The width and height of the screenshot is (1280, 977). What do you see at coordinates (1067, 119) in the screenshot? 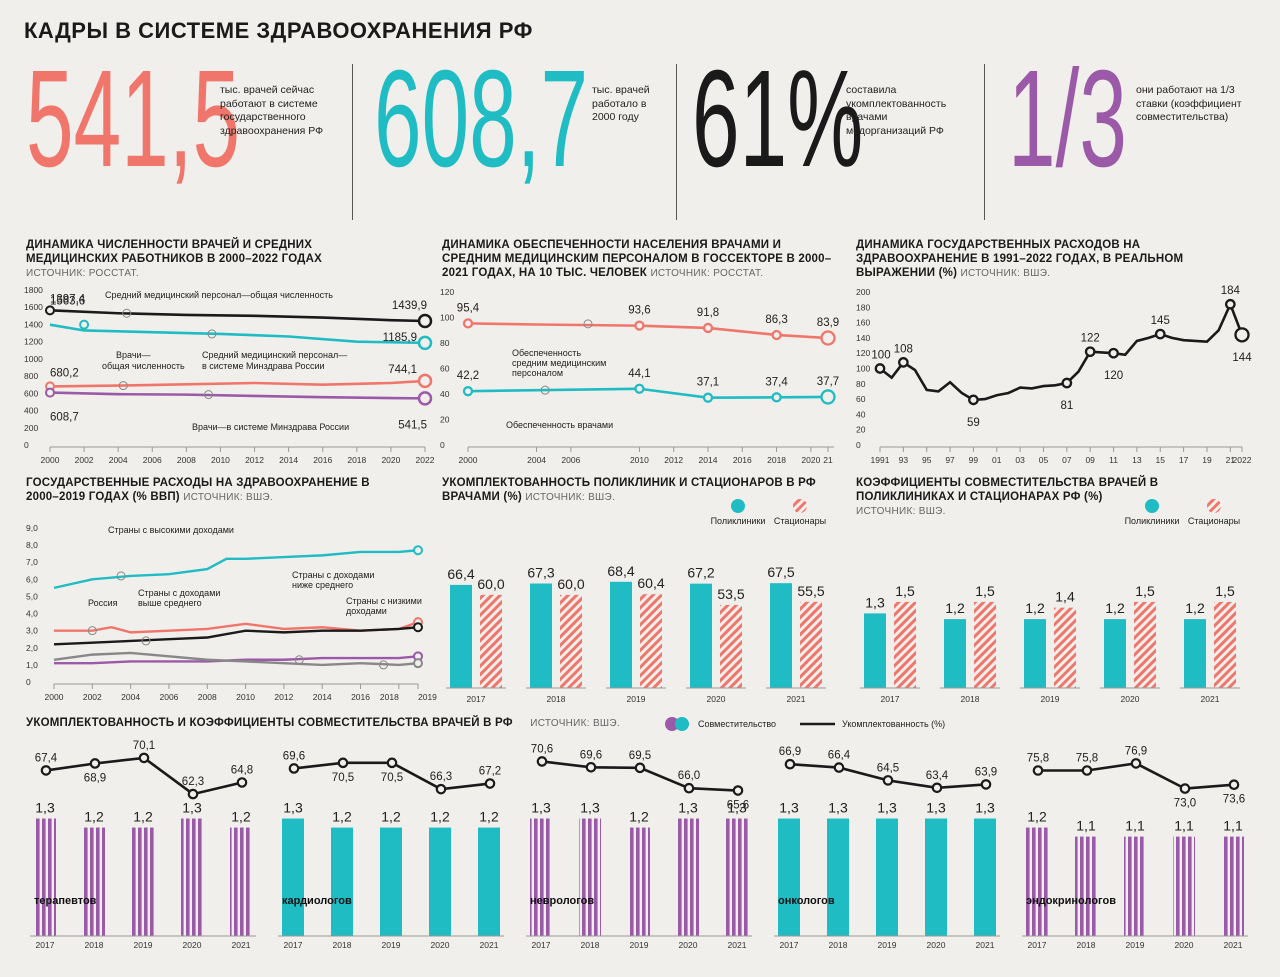
I see `stat-value-4: 1/3` at bounding box center [1067, 119].